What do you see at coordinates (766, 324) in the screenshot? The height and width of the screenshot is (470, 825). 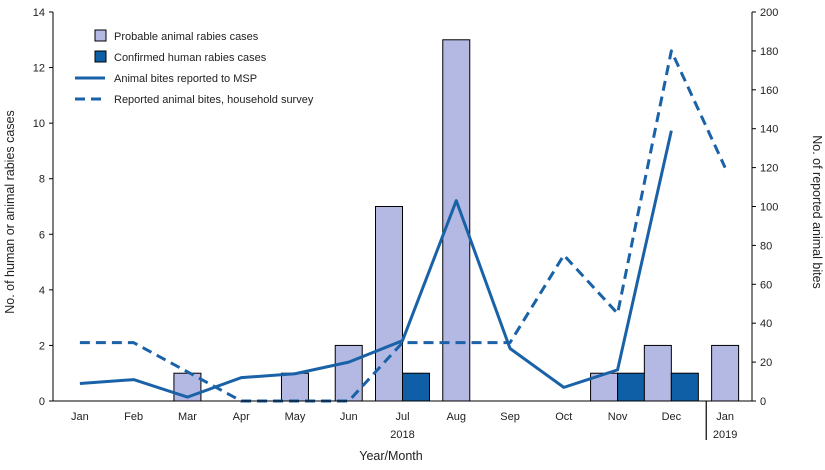 I see `y-right-tick-label: 40` at bounding box center [766, 324].